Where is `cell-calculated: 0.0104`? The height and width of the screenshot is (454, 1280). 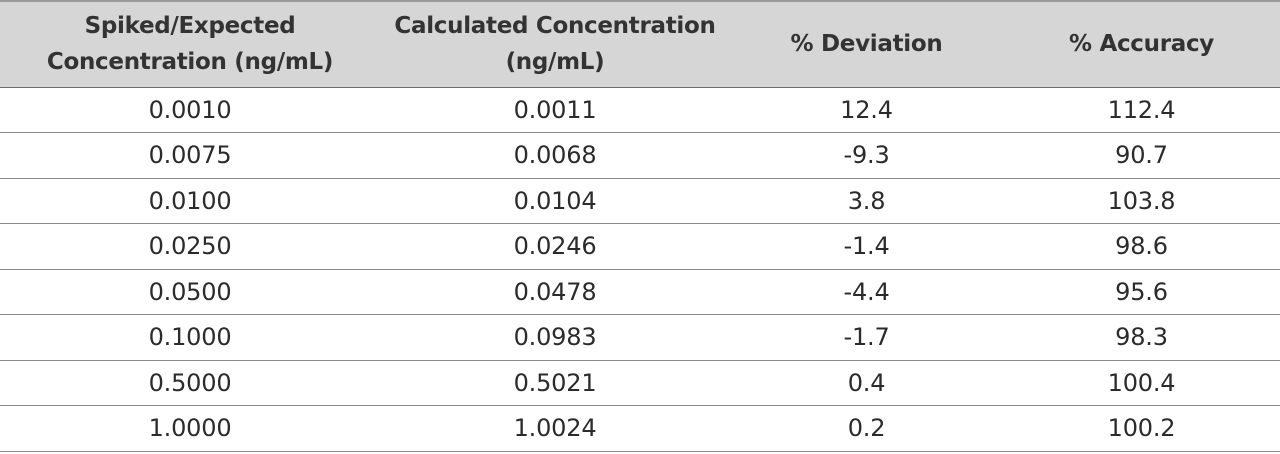
cell-calculated: 0.0104 is located at coordinates (555, 201).